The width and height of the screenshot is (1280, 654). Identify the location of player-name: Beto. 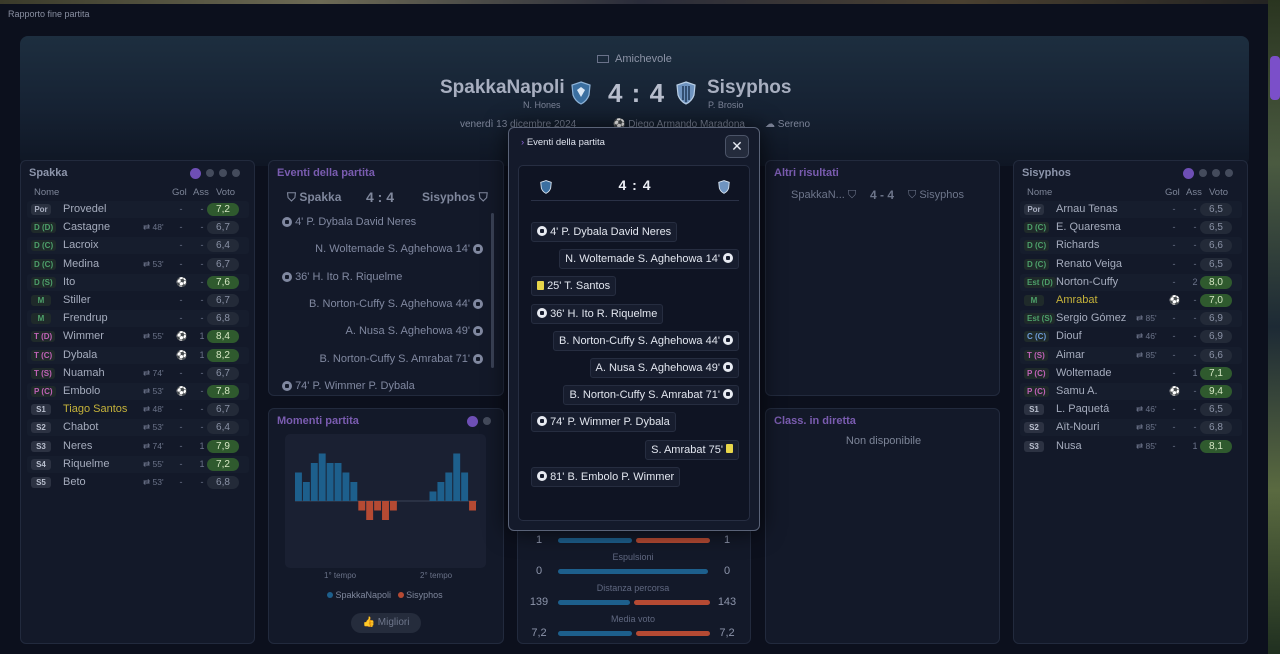
(74, 482).